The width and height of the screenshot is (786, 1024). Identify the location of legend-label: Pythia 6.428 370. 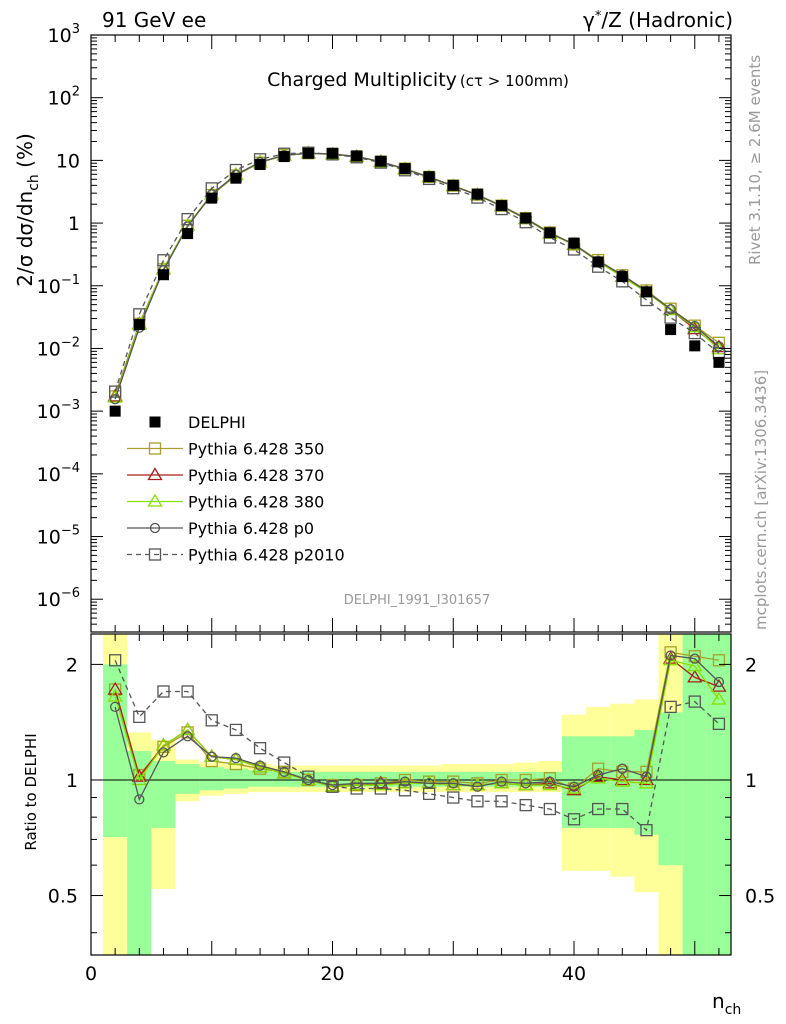
(256, 475).